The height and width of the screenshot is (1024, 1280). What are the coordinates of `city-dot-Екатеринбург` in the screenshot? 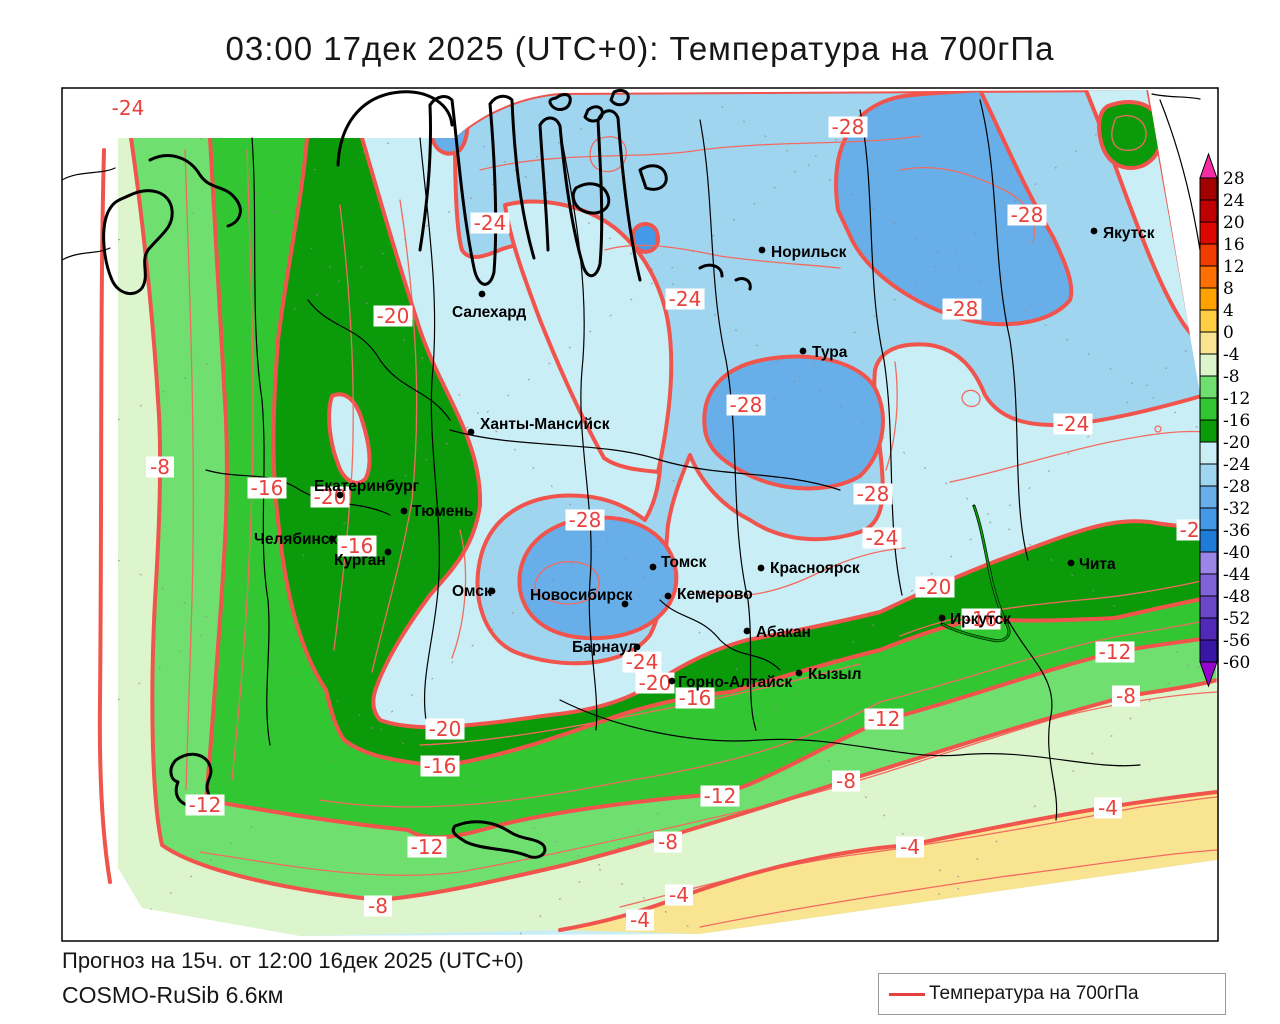 It's located at (340, 495).